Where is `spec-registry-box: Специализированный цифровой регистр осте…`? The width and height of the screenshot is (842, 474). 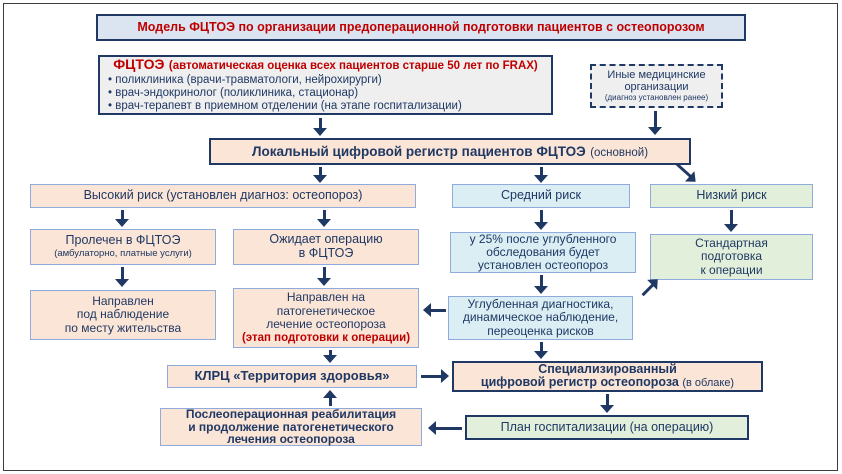
spec-registry-box: Специализированный цифровой регистр осте… is located at coordinates (607, 376).